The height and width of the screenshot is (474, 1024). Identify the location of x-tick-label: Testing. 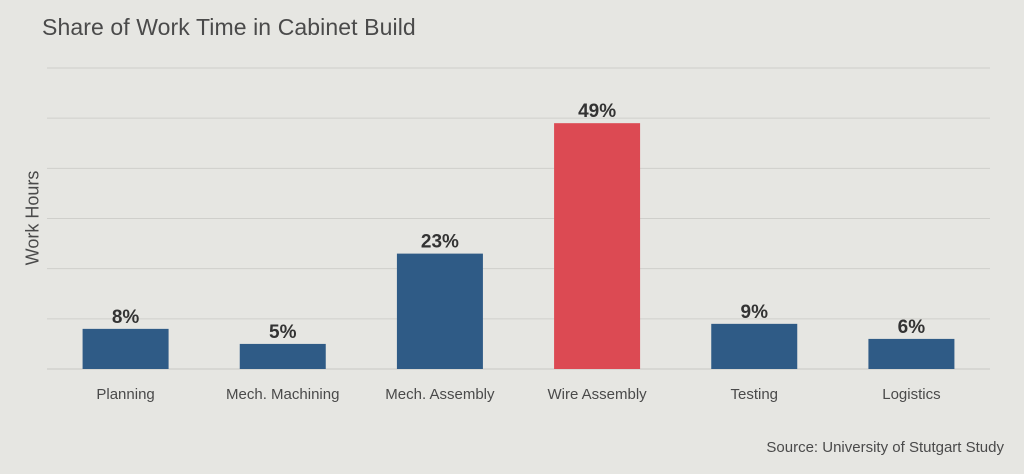
(754, 394).